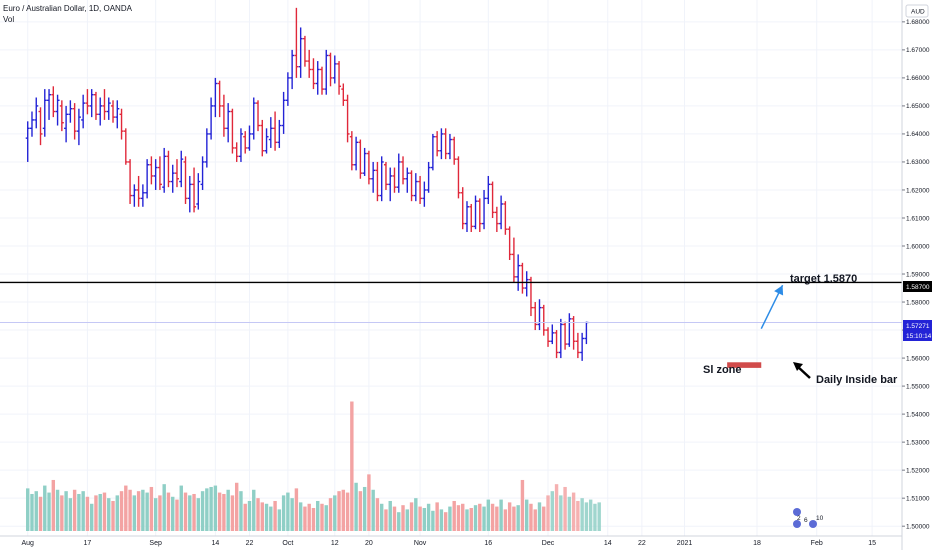  I want to click on volume-legend: Vol, so click(9, 19).